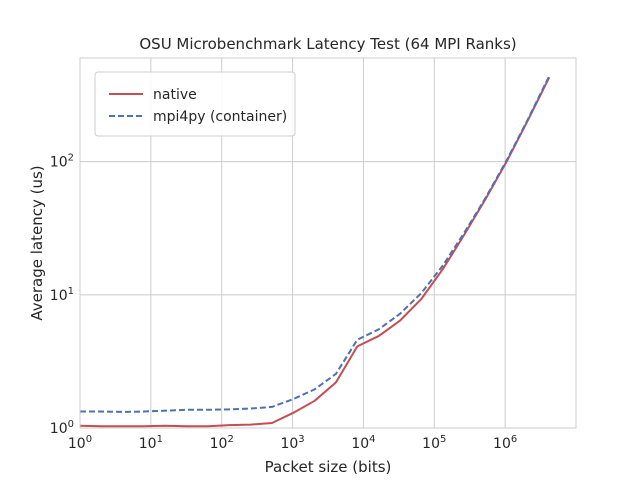  Describe the element at coordinates (220, 117) in the screenshot. I see `legend-label-mpi4py: mpi4py (container)` at that location.